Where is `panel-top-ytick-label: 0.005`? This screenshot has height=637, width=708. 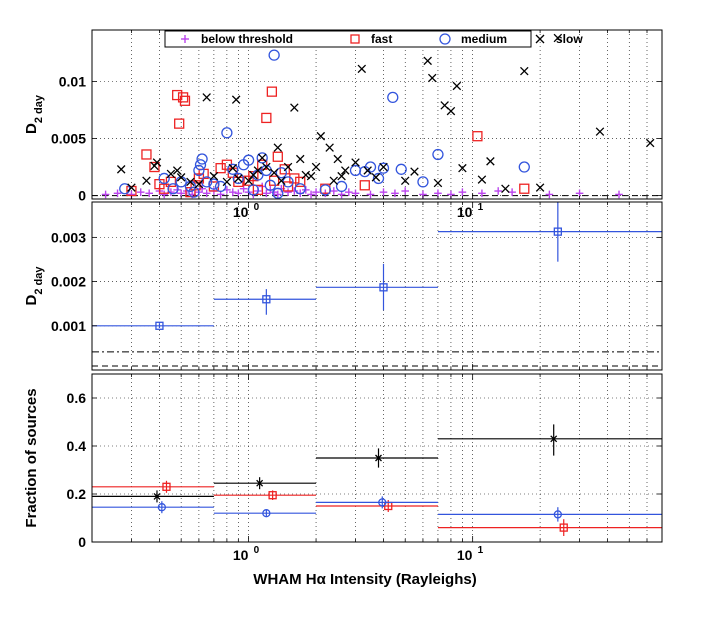
panel-top-ytick-label: 0.005 is located at coordinates (68, 138).